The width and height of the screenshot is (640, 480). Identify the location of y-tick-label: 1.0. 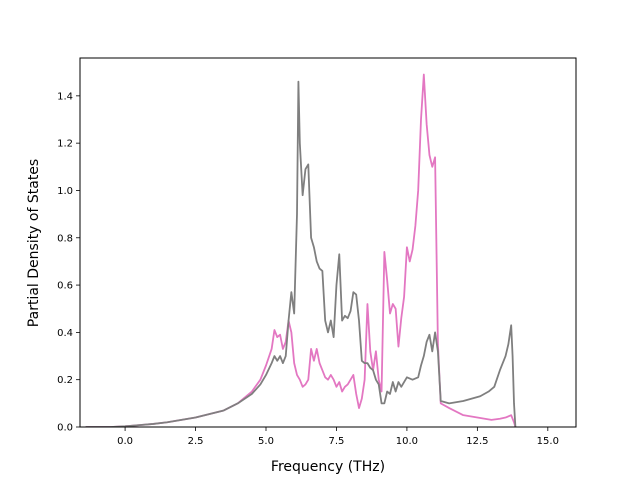
(65, 191).